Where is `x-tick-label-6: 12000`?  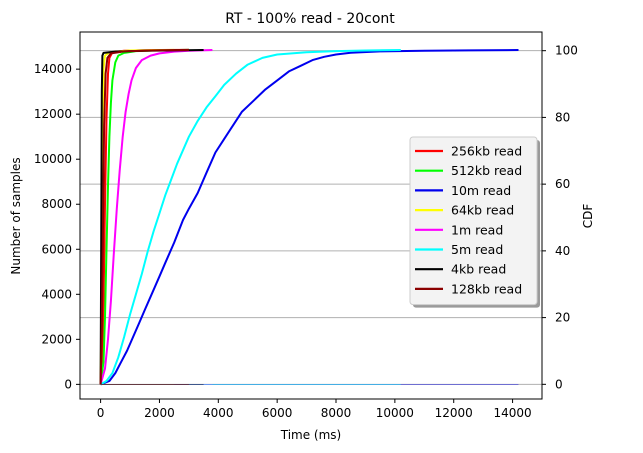 x-tick-label-6: 12000 is located at coordinates (454, 413).